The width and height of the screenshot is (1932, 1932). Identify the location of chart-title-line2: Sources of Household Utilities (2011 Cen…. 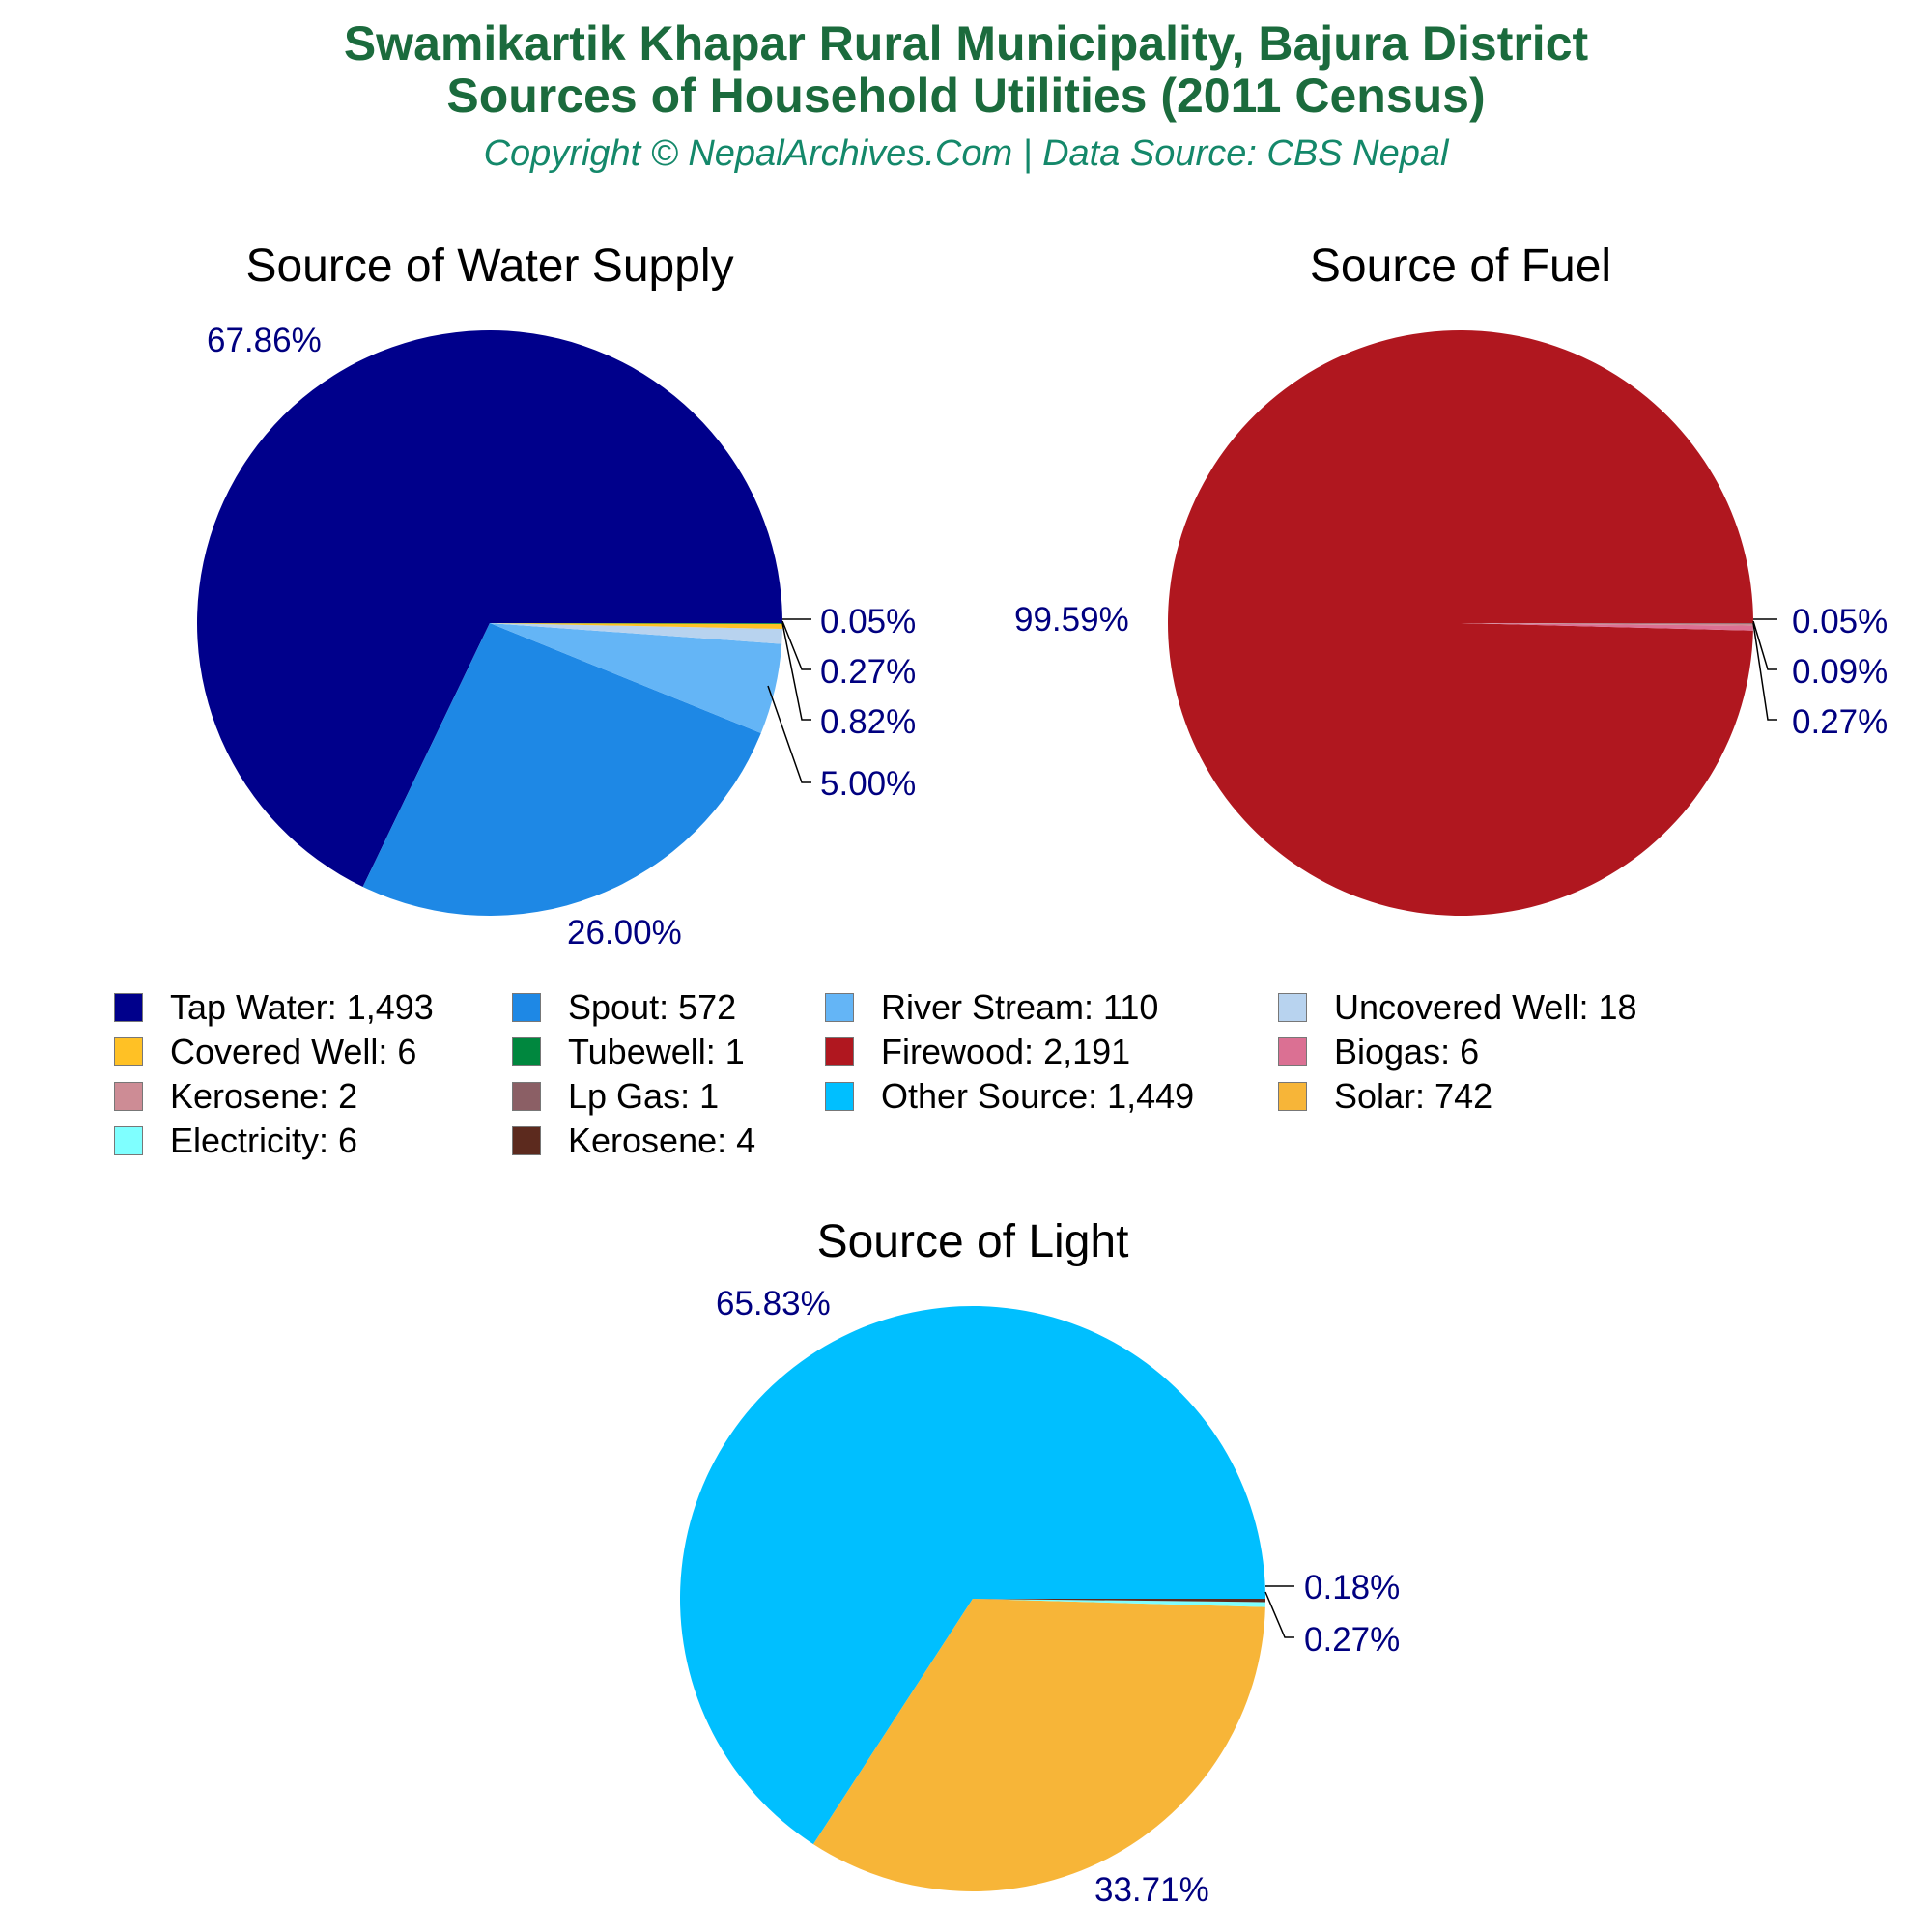
(966, 96).